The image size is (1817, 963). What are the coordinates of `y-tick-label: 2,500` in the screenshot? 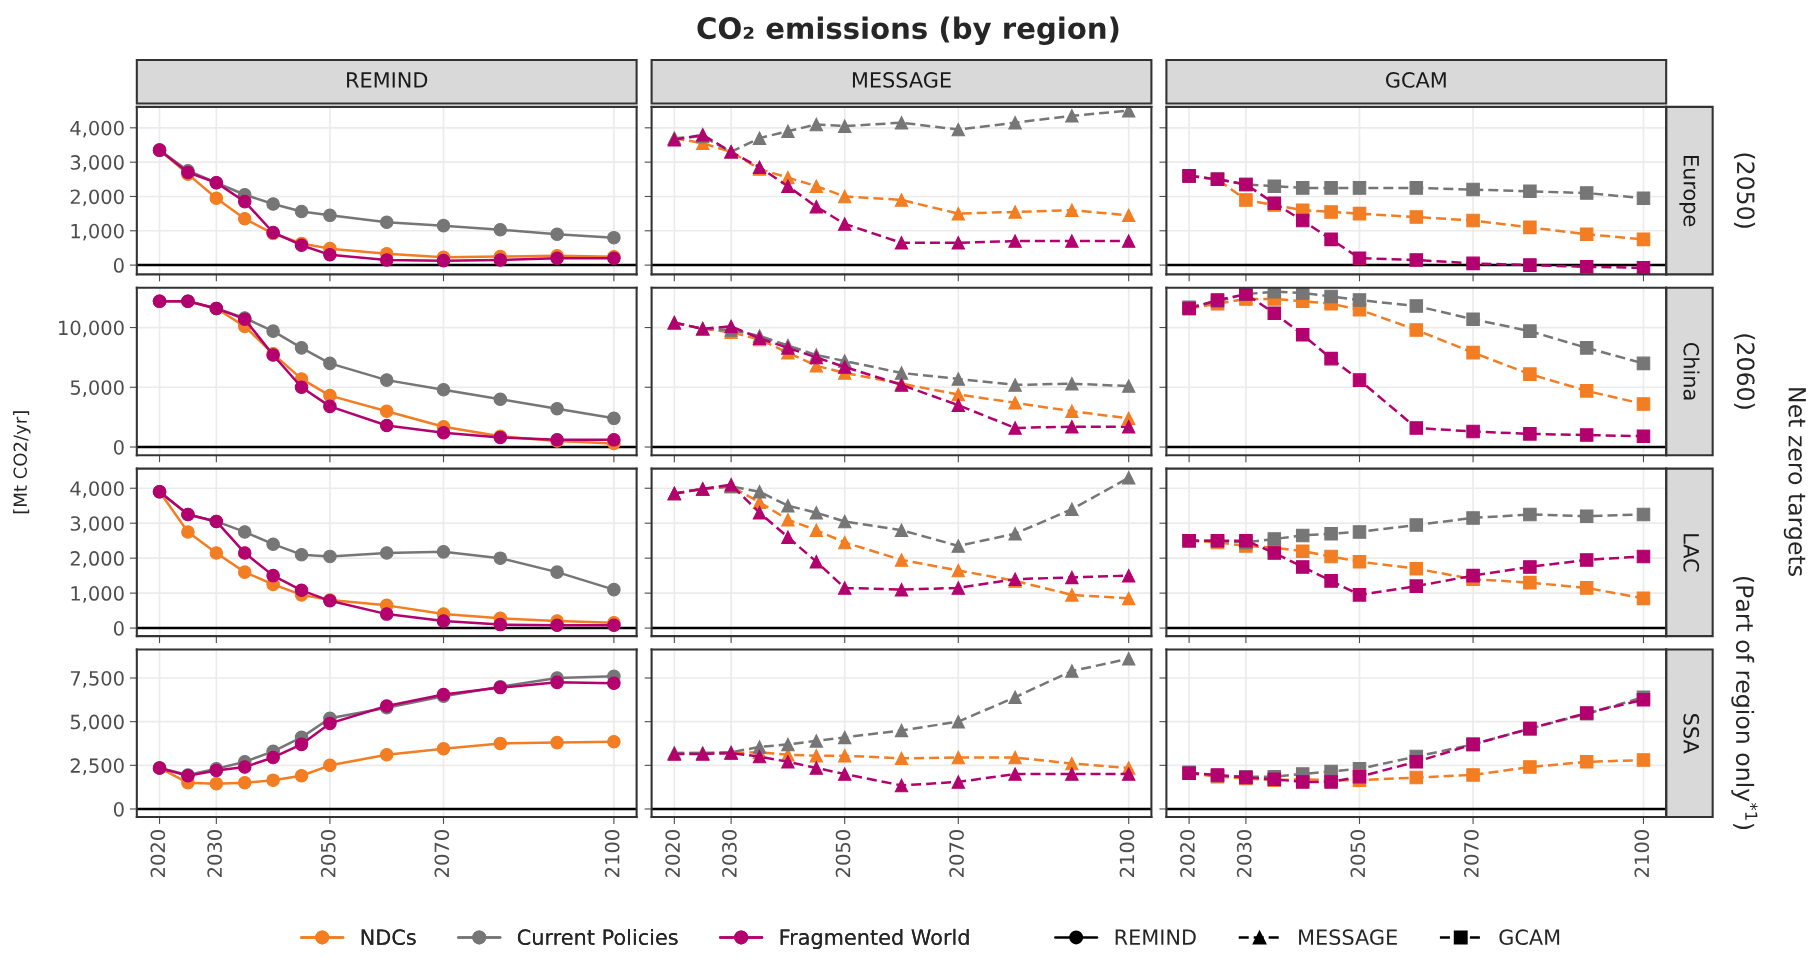 It's located at (97, 766).